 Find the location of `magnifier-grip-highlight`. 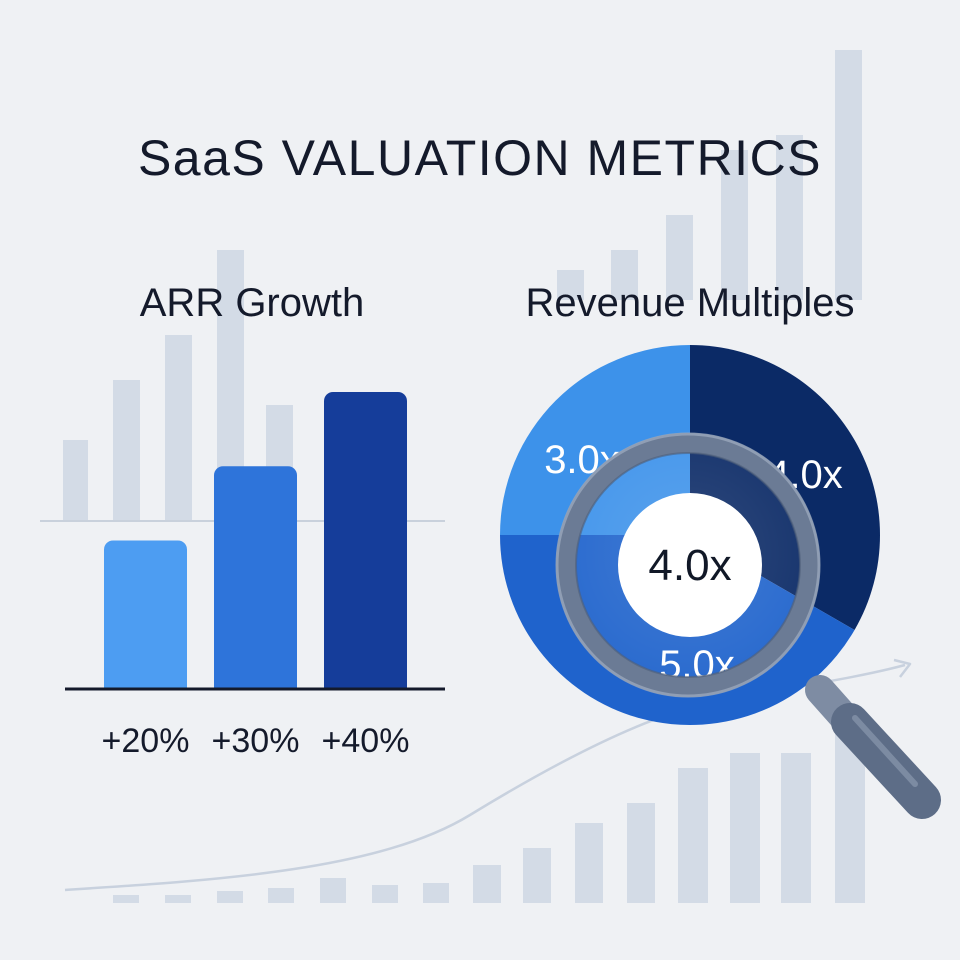

magnifier-grip-highlight is located at coordinates (885, 751).